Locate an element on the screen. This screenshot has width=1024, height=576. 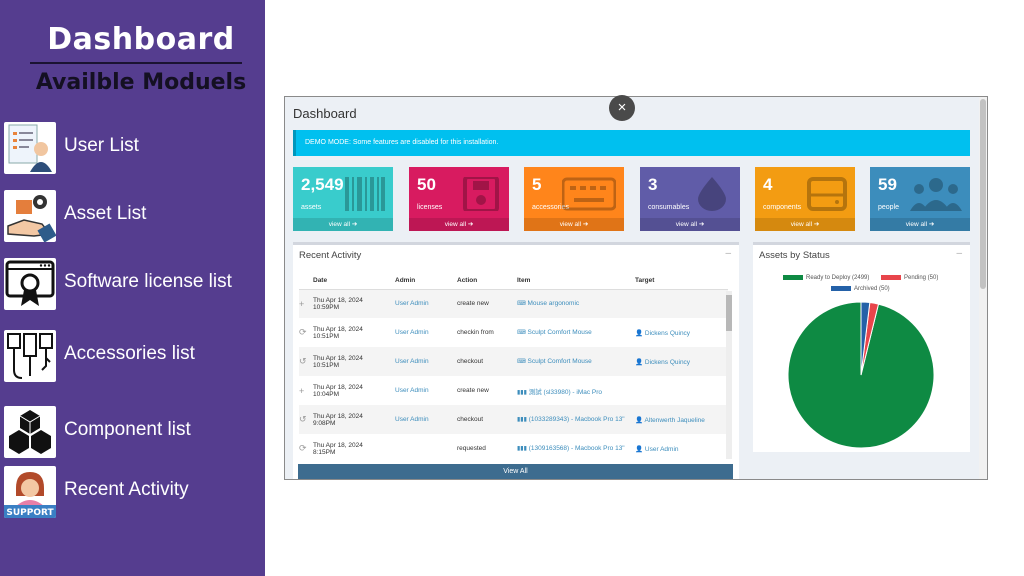
tile-people: 59 people view all ➔ is located at coordinates (920, 199).